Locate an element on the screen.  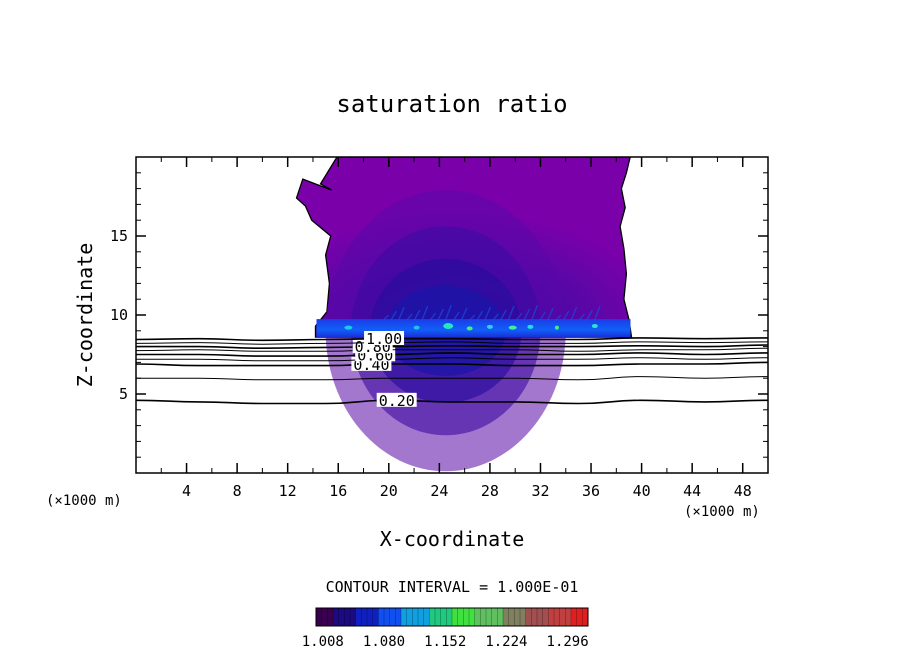
y-tick-label: 10 is located at coordinates (119, 315).